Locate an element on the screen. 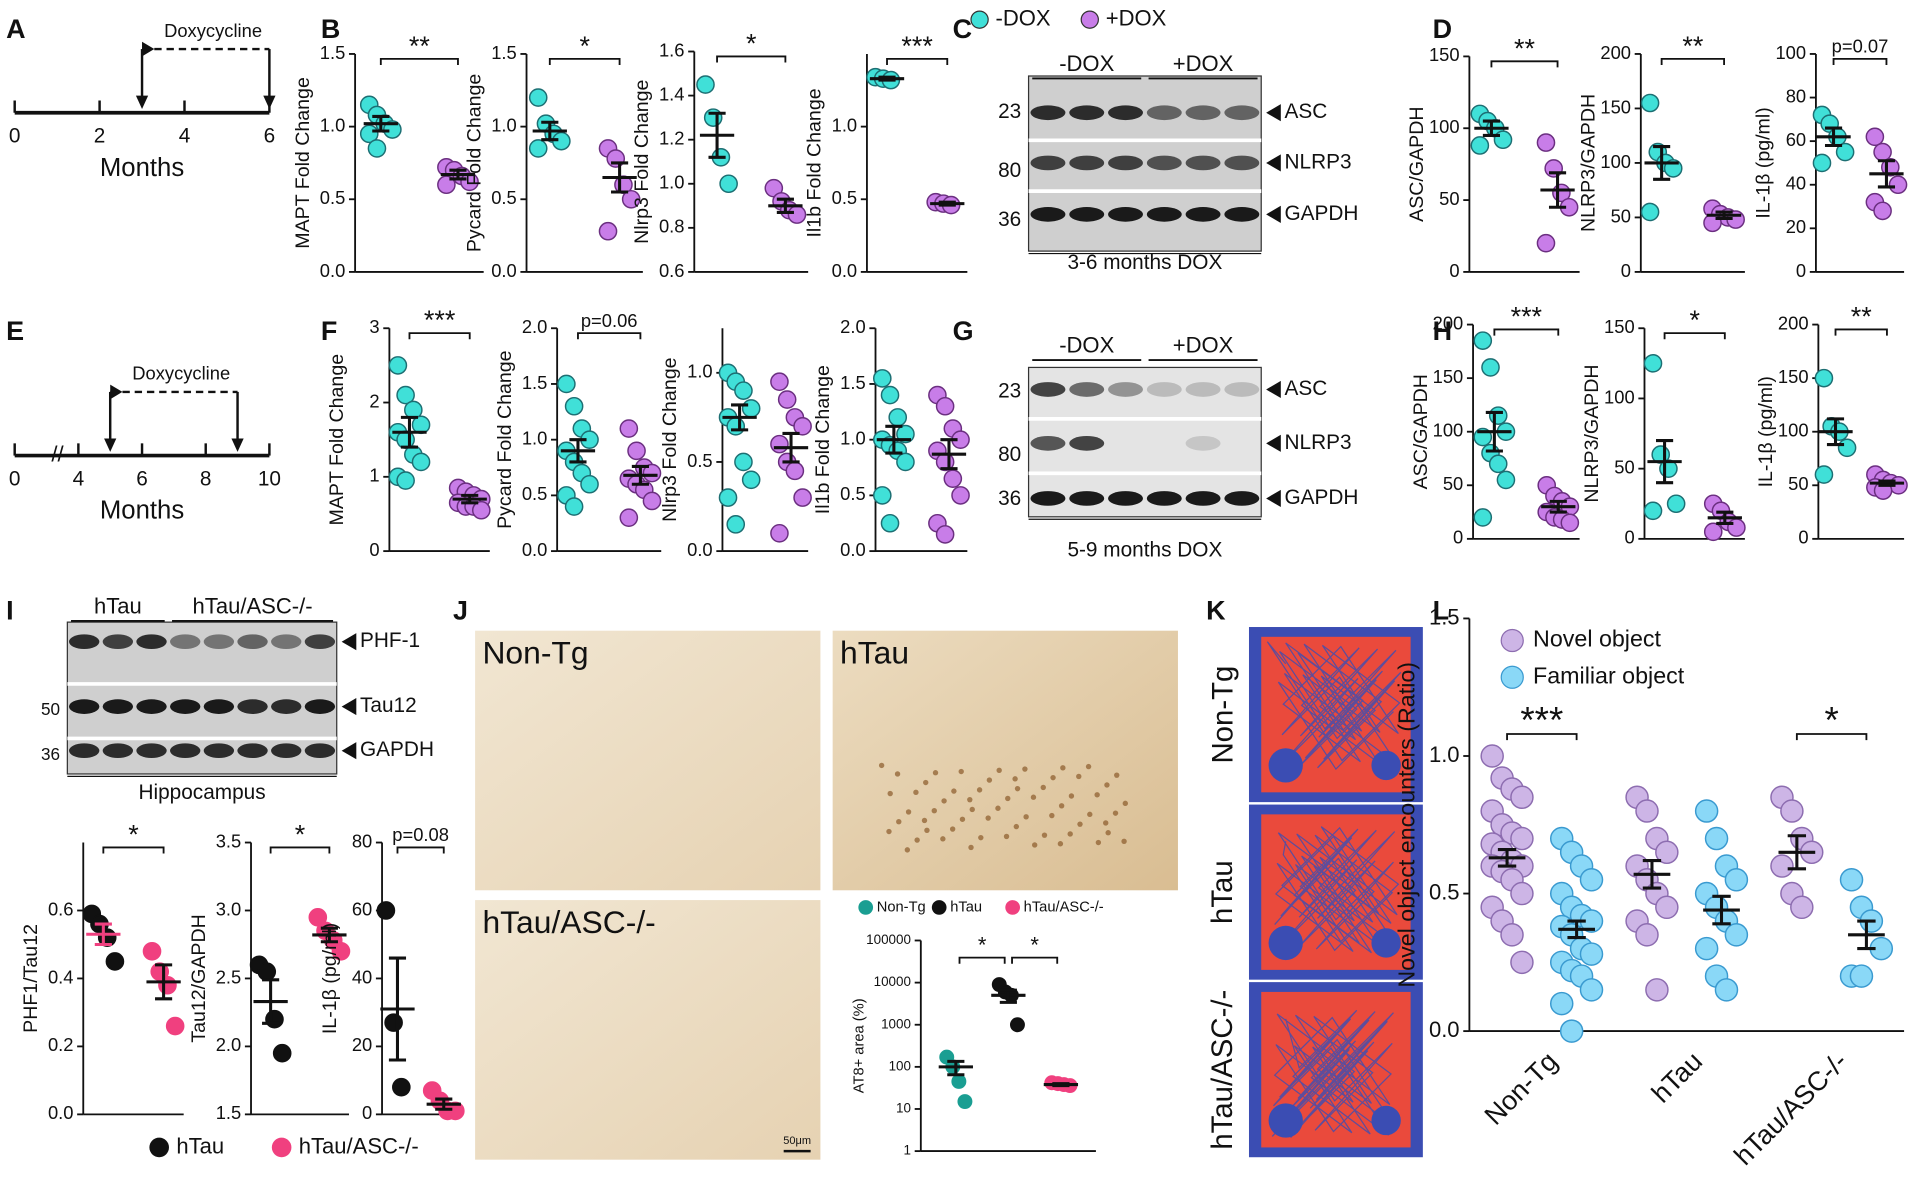 The width and height of the screenshot is (1920, 1177). scale-bar-label: 50μm is located at coordinates (797, 1141).